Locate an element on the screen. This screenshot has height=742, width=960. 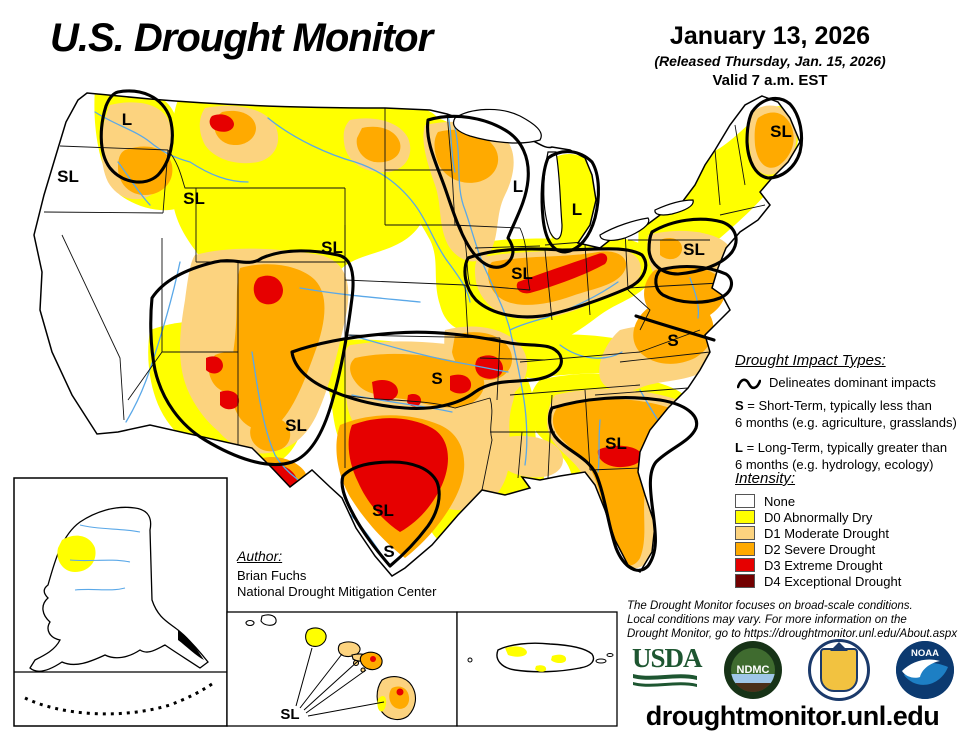
alaska-panhandle is located at coordinates (191, 645).